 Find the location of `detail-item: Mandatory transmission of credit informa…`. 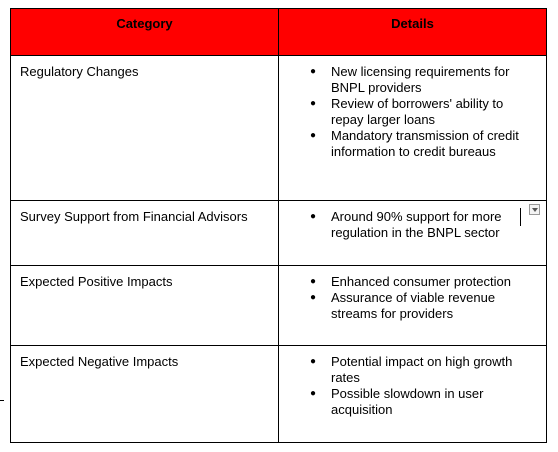

detail-item: Mandatory transmission of credit informa… is located at coordinates (418, 144).